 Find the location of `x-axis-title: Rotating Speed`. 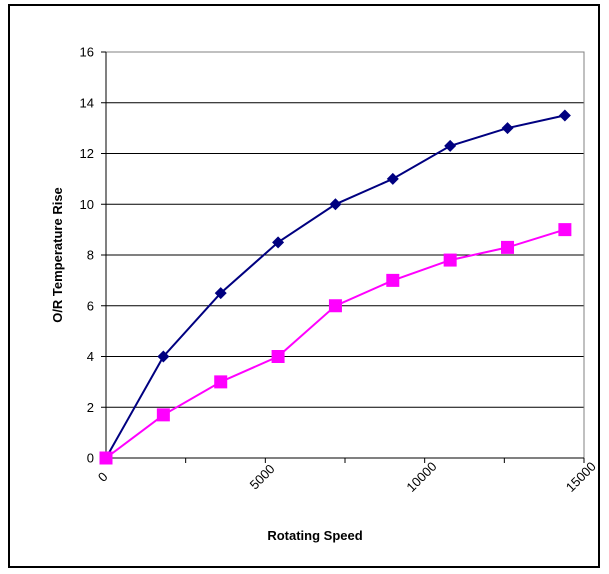

x-axis-title: Rotating Speed is located at coordinates (314, 535).